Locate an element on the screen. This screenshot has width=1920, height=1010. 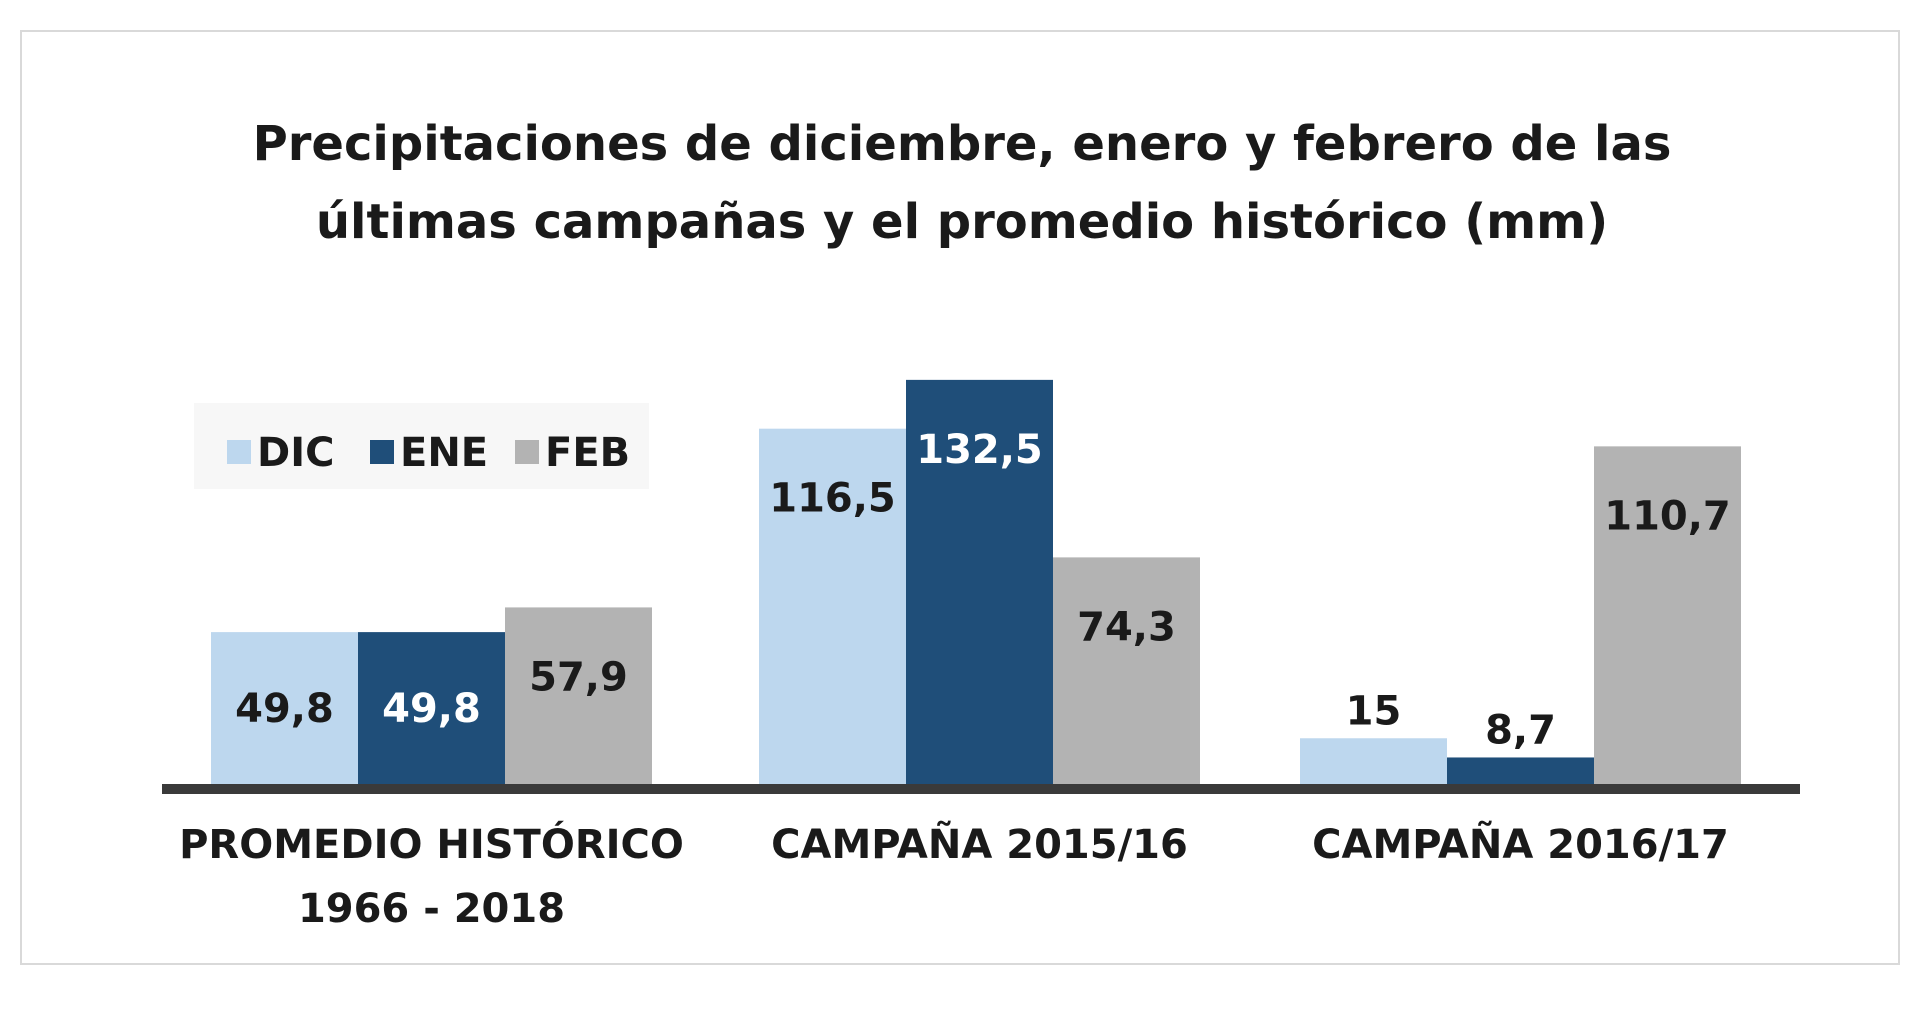
legend-swatch-dic is located at coordinates (239, 452).